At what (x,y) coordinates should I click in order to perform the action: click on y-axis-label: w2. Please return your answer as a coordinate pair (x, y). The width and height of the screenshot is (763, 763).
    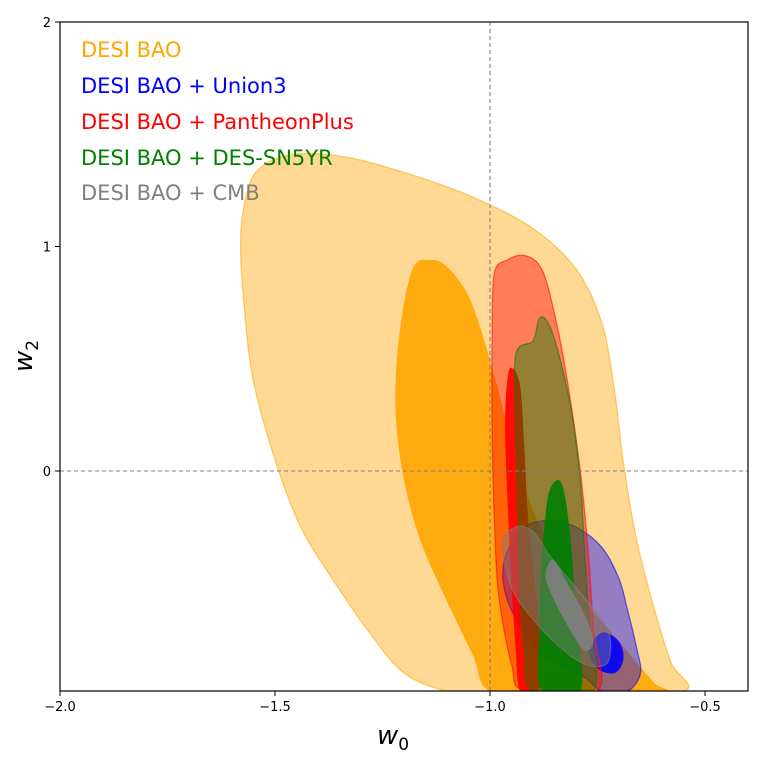
    Looking at the image, I should click on (26, 356).